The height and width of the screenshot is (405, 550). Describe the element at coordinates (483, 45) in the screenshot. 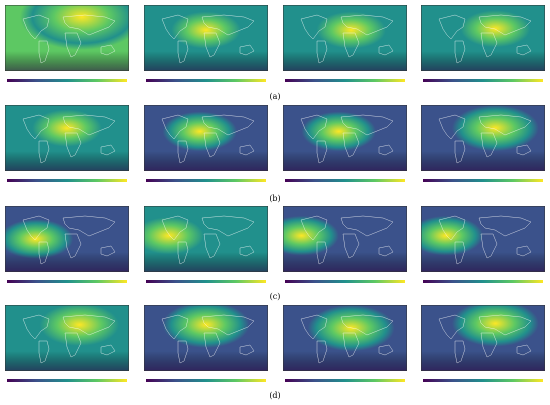

I see `map-panel-a4` at that location.